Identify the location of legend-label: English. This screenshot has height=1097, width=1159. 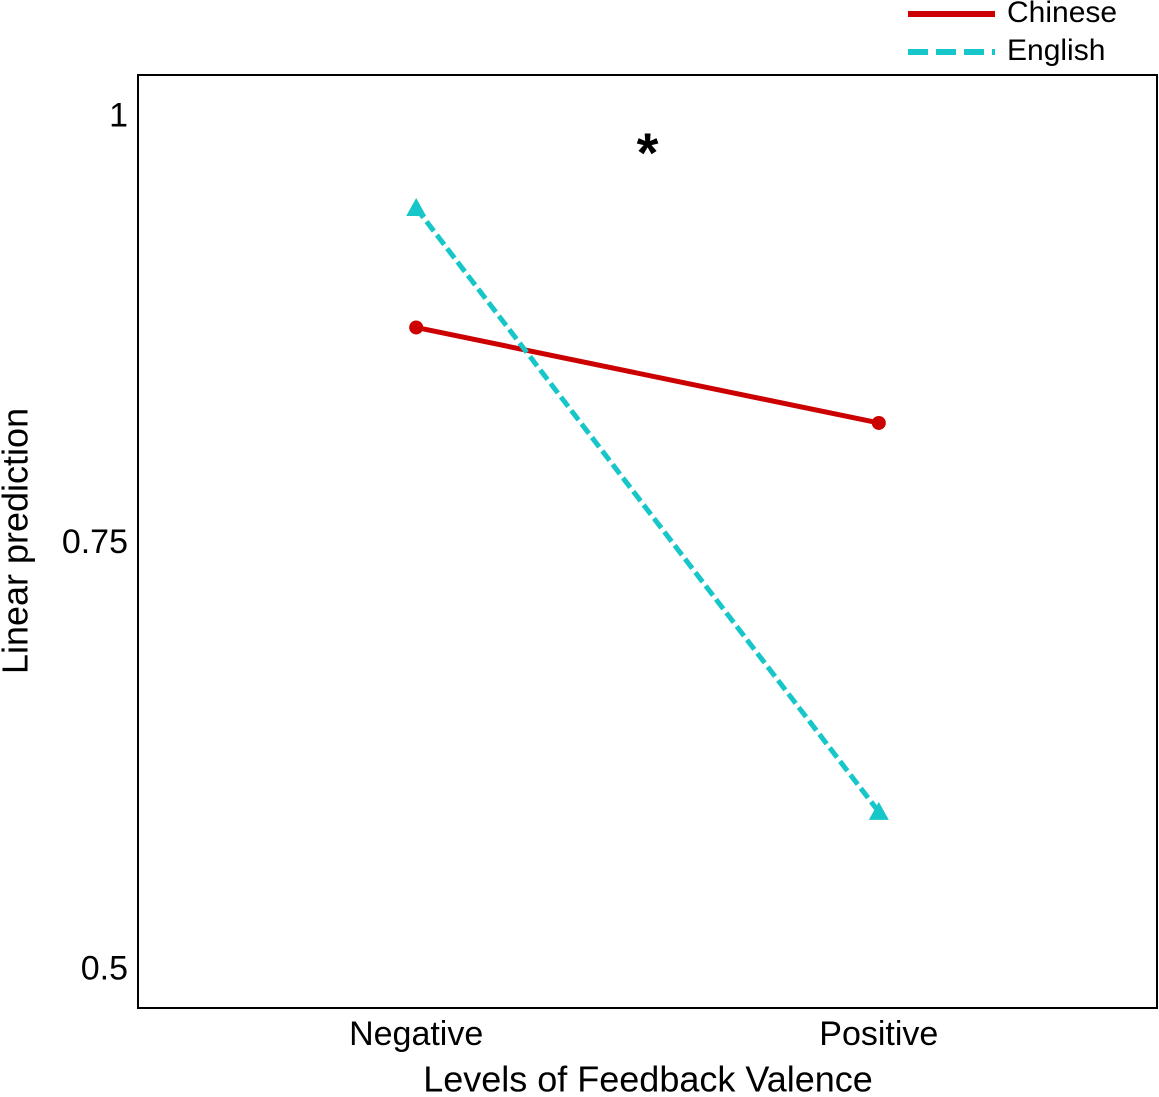
(1056, 50).